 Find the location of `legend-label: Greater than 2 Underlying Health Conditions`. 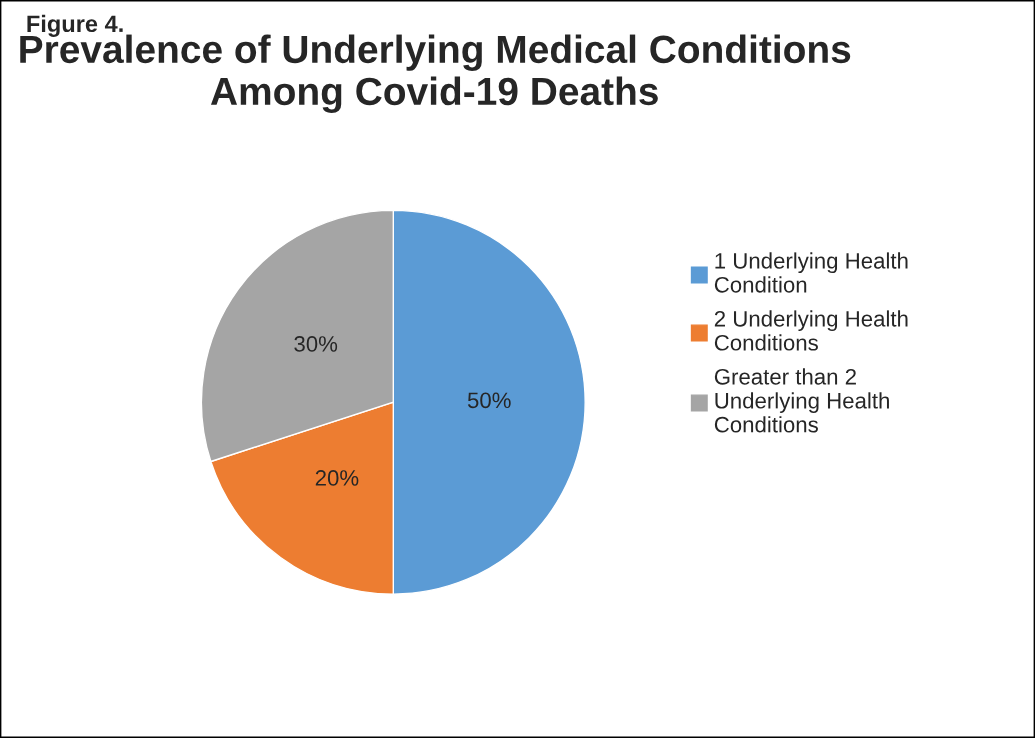

legend-label: Greater than 2 Underlying Health Conditions is located at coordinates (801, 400).